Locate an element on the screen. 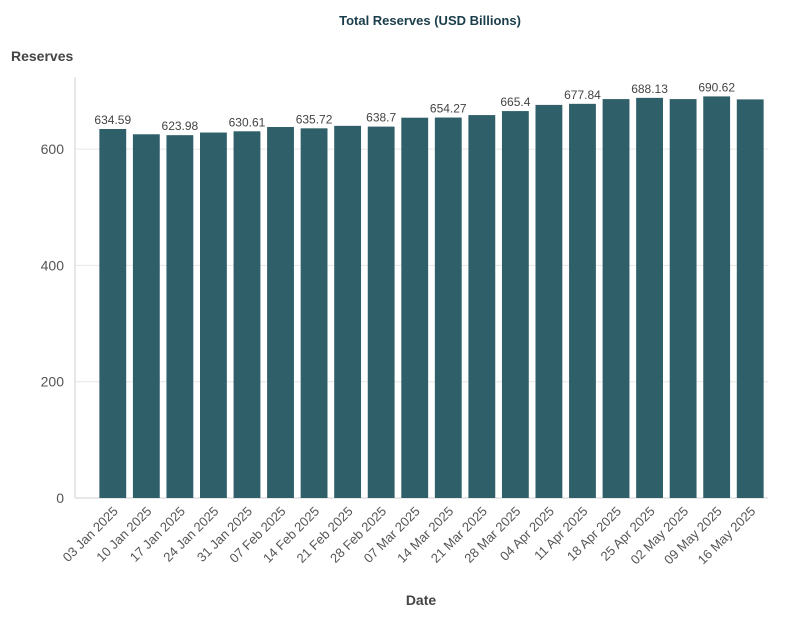 The width and height of the screenshot is (794, 629). y-tick-label: 400 is located at coordinates (53, 265).